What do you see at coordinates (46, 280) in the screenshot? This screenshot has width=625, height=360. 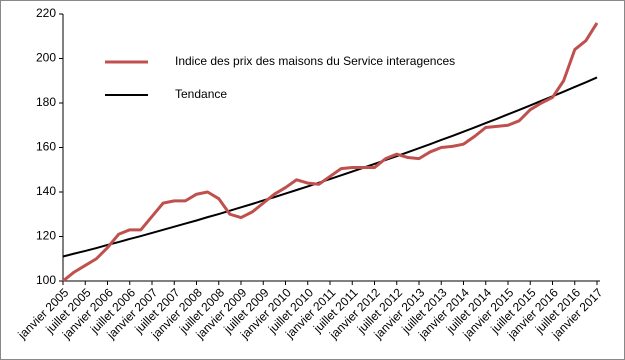 I see `y-tick-label: 100` at bounding box center [46, 280].